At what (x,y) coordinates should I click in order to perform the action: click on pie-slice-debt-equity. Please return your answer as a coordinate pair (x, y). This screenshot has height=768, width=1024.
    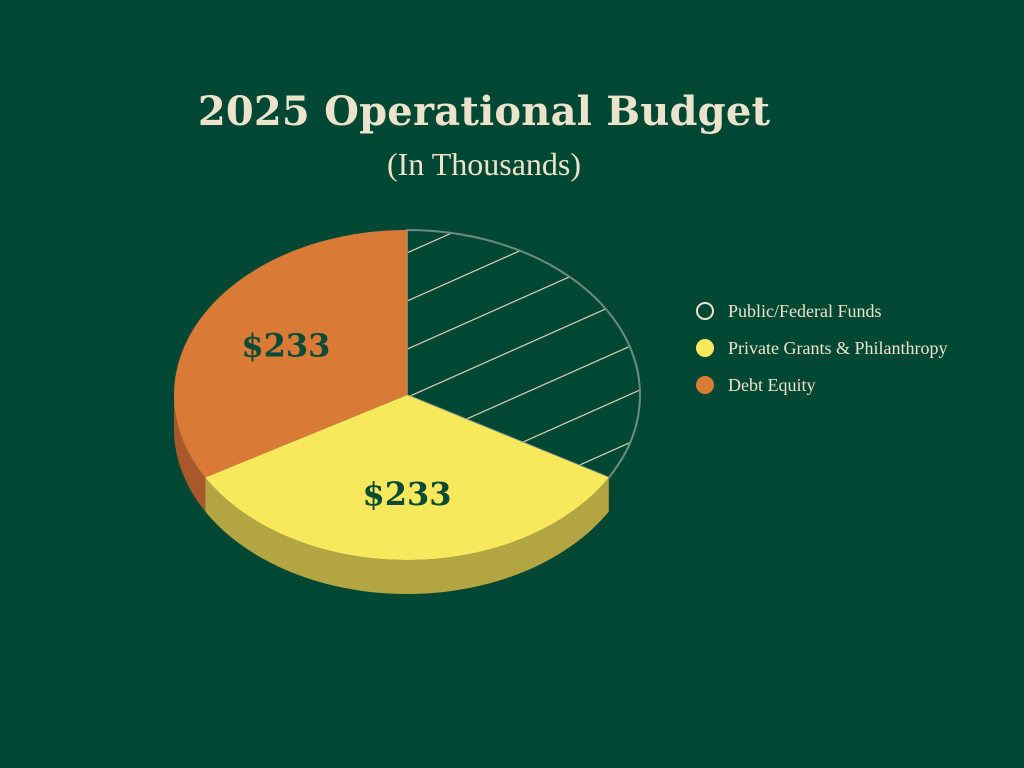
    Looking at the image, I should click on (290, 354).